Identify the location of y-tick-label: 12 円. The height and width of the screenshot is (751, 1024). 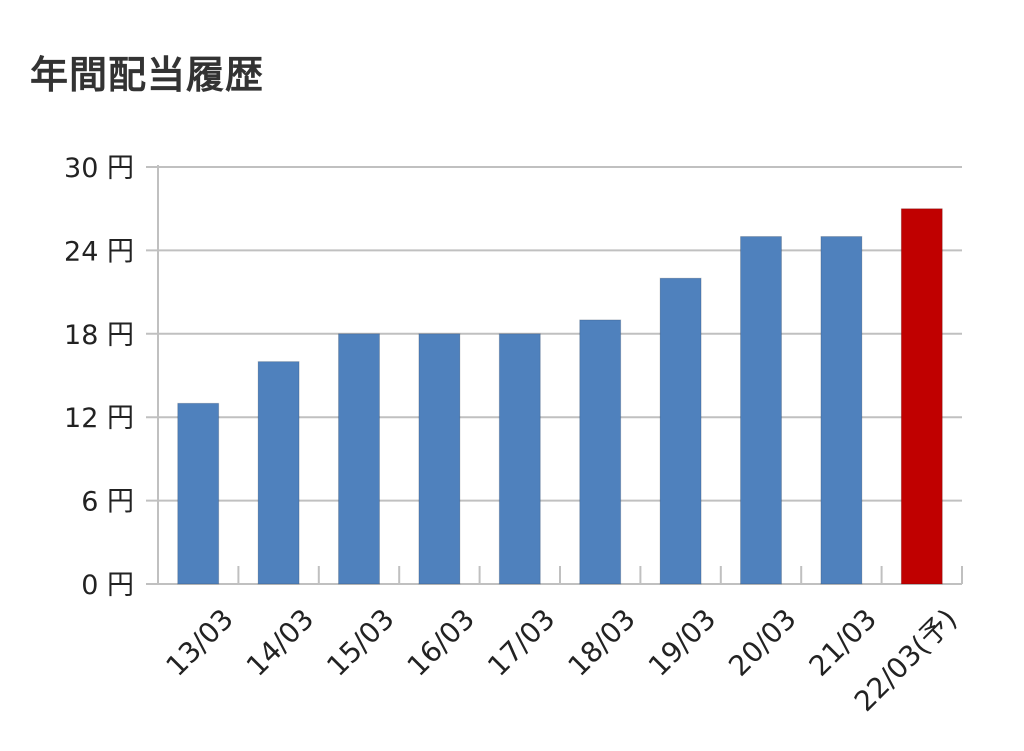
(99, 418).